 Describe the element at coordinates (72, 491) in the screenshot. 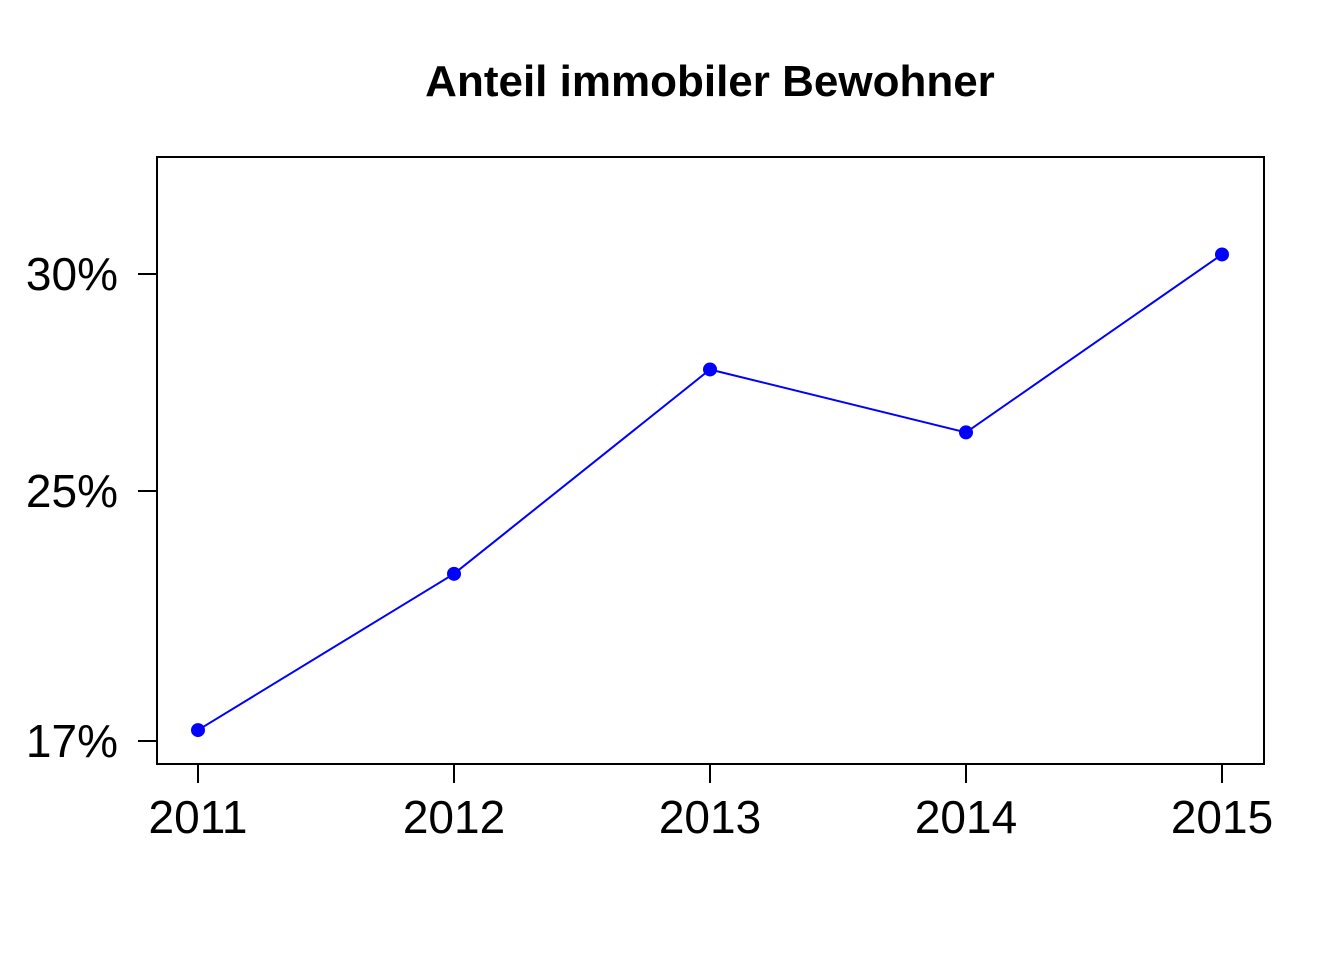

I see `y-tick-label: 25%` at that location.